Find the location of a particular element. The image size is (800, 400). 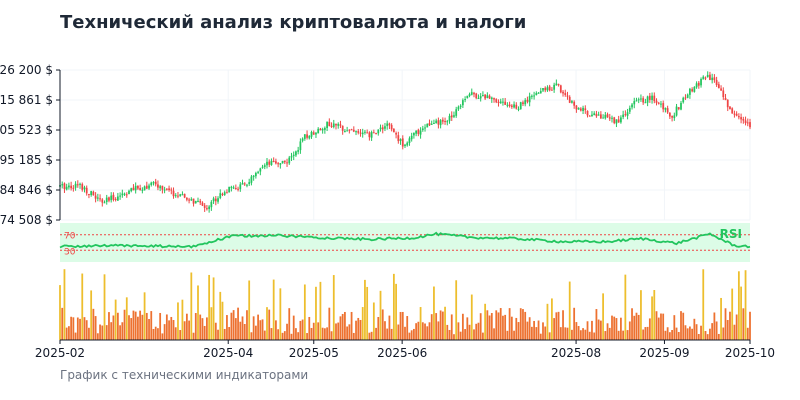

x-tick-label: 2025-05 is located at coordinates (314, 353).